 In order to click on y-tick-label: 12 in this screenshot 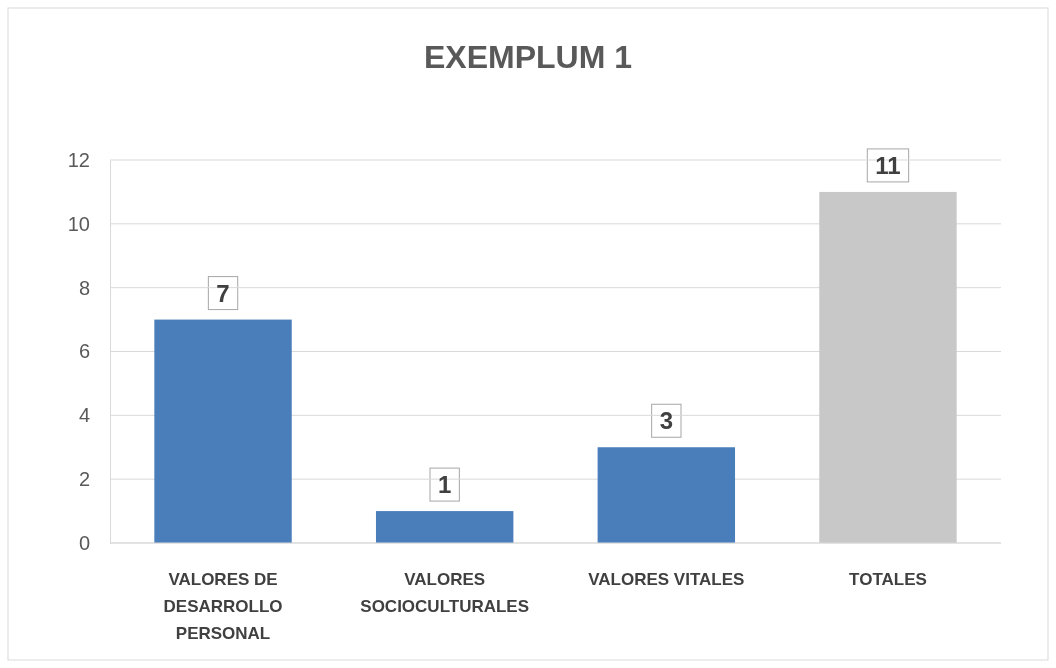, I will do `click(78, 159)`.